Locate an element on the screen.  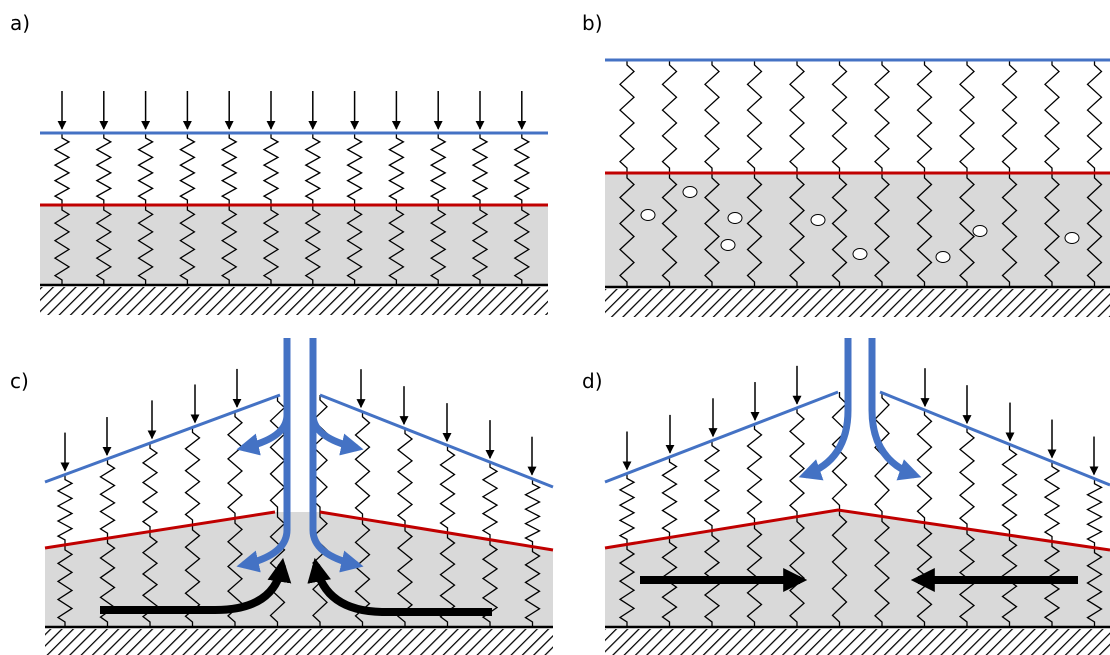
panel-label: d) is located at coordinates (592, 381).